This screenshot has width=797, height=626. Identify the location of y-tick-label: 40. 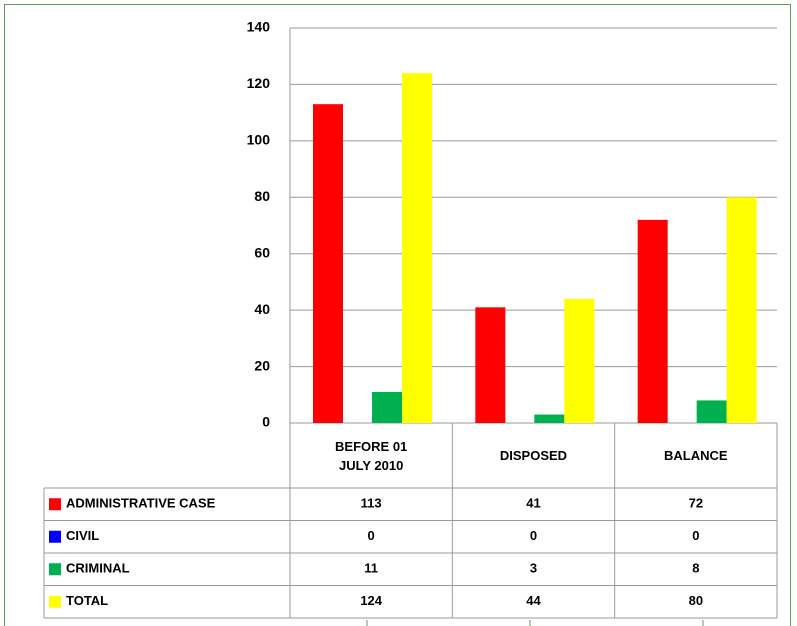
(262, 309).